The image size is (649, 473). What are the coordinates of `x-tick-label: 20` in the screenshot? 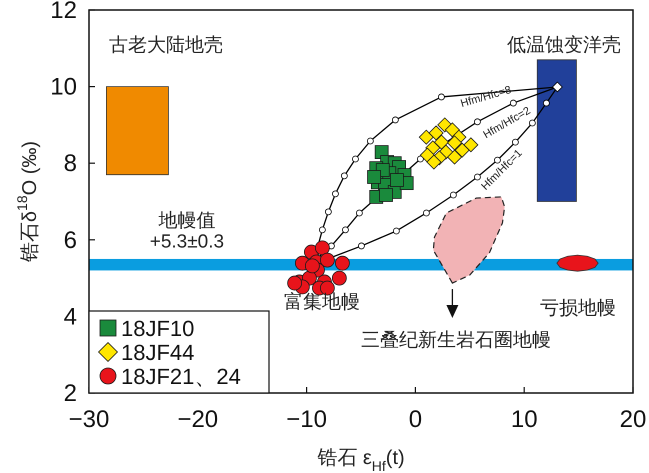 It's located at (633, 419).